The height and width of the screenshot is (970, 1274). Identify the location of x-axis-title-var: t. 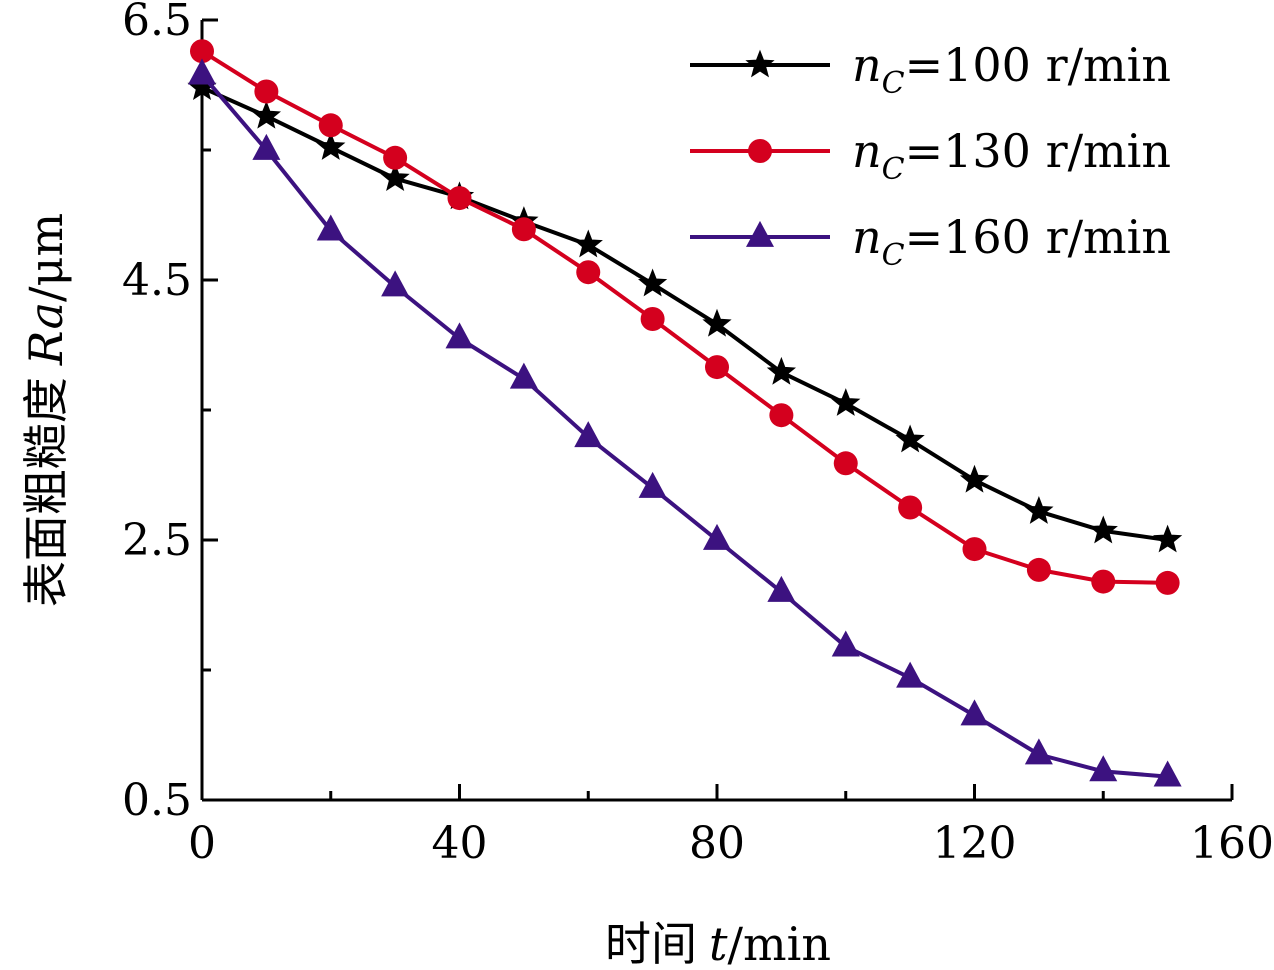
(718, 943).